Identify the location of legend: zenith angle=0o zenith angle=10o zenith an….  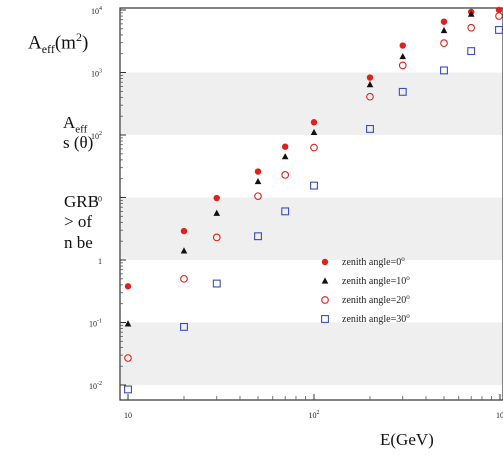
(365, 290).